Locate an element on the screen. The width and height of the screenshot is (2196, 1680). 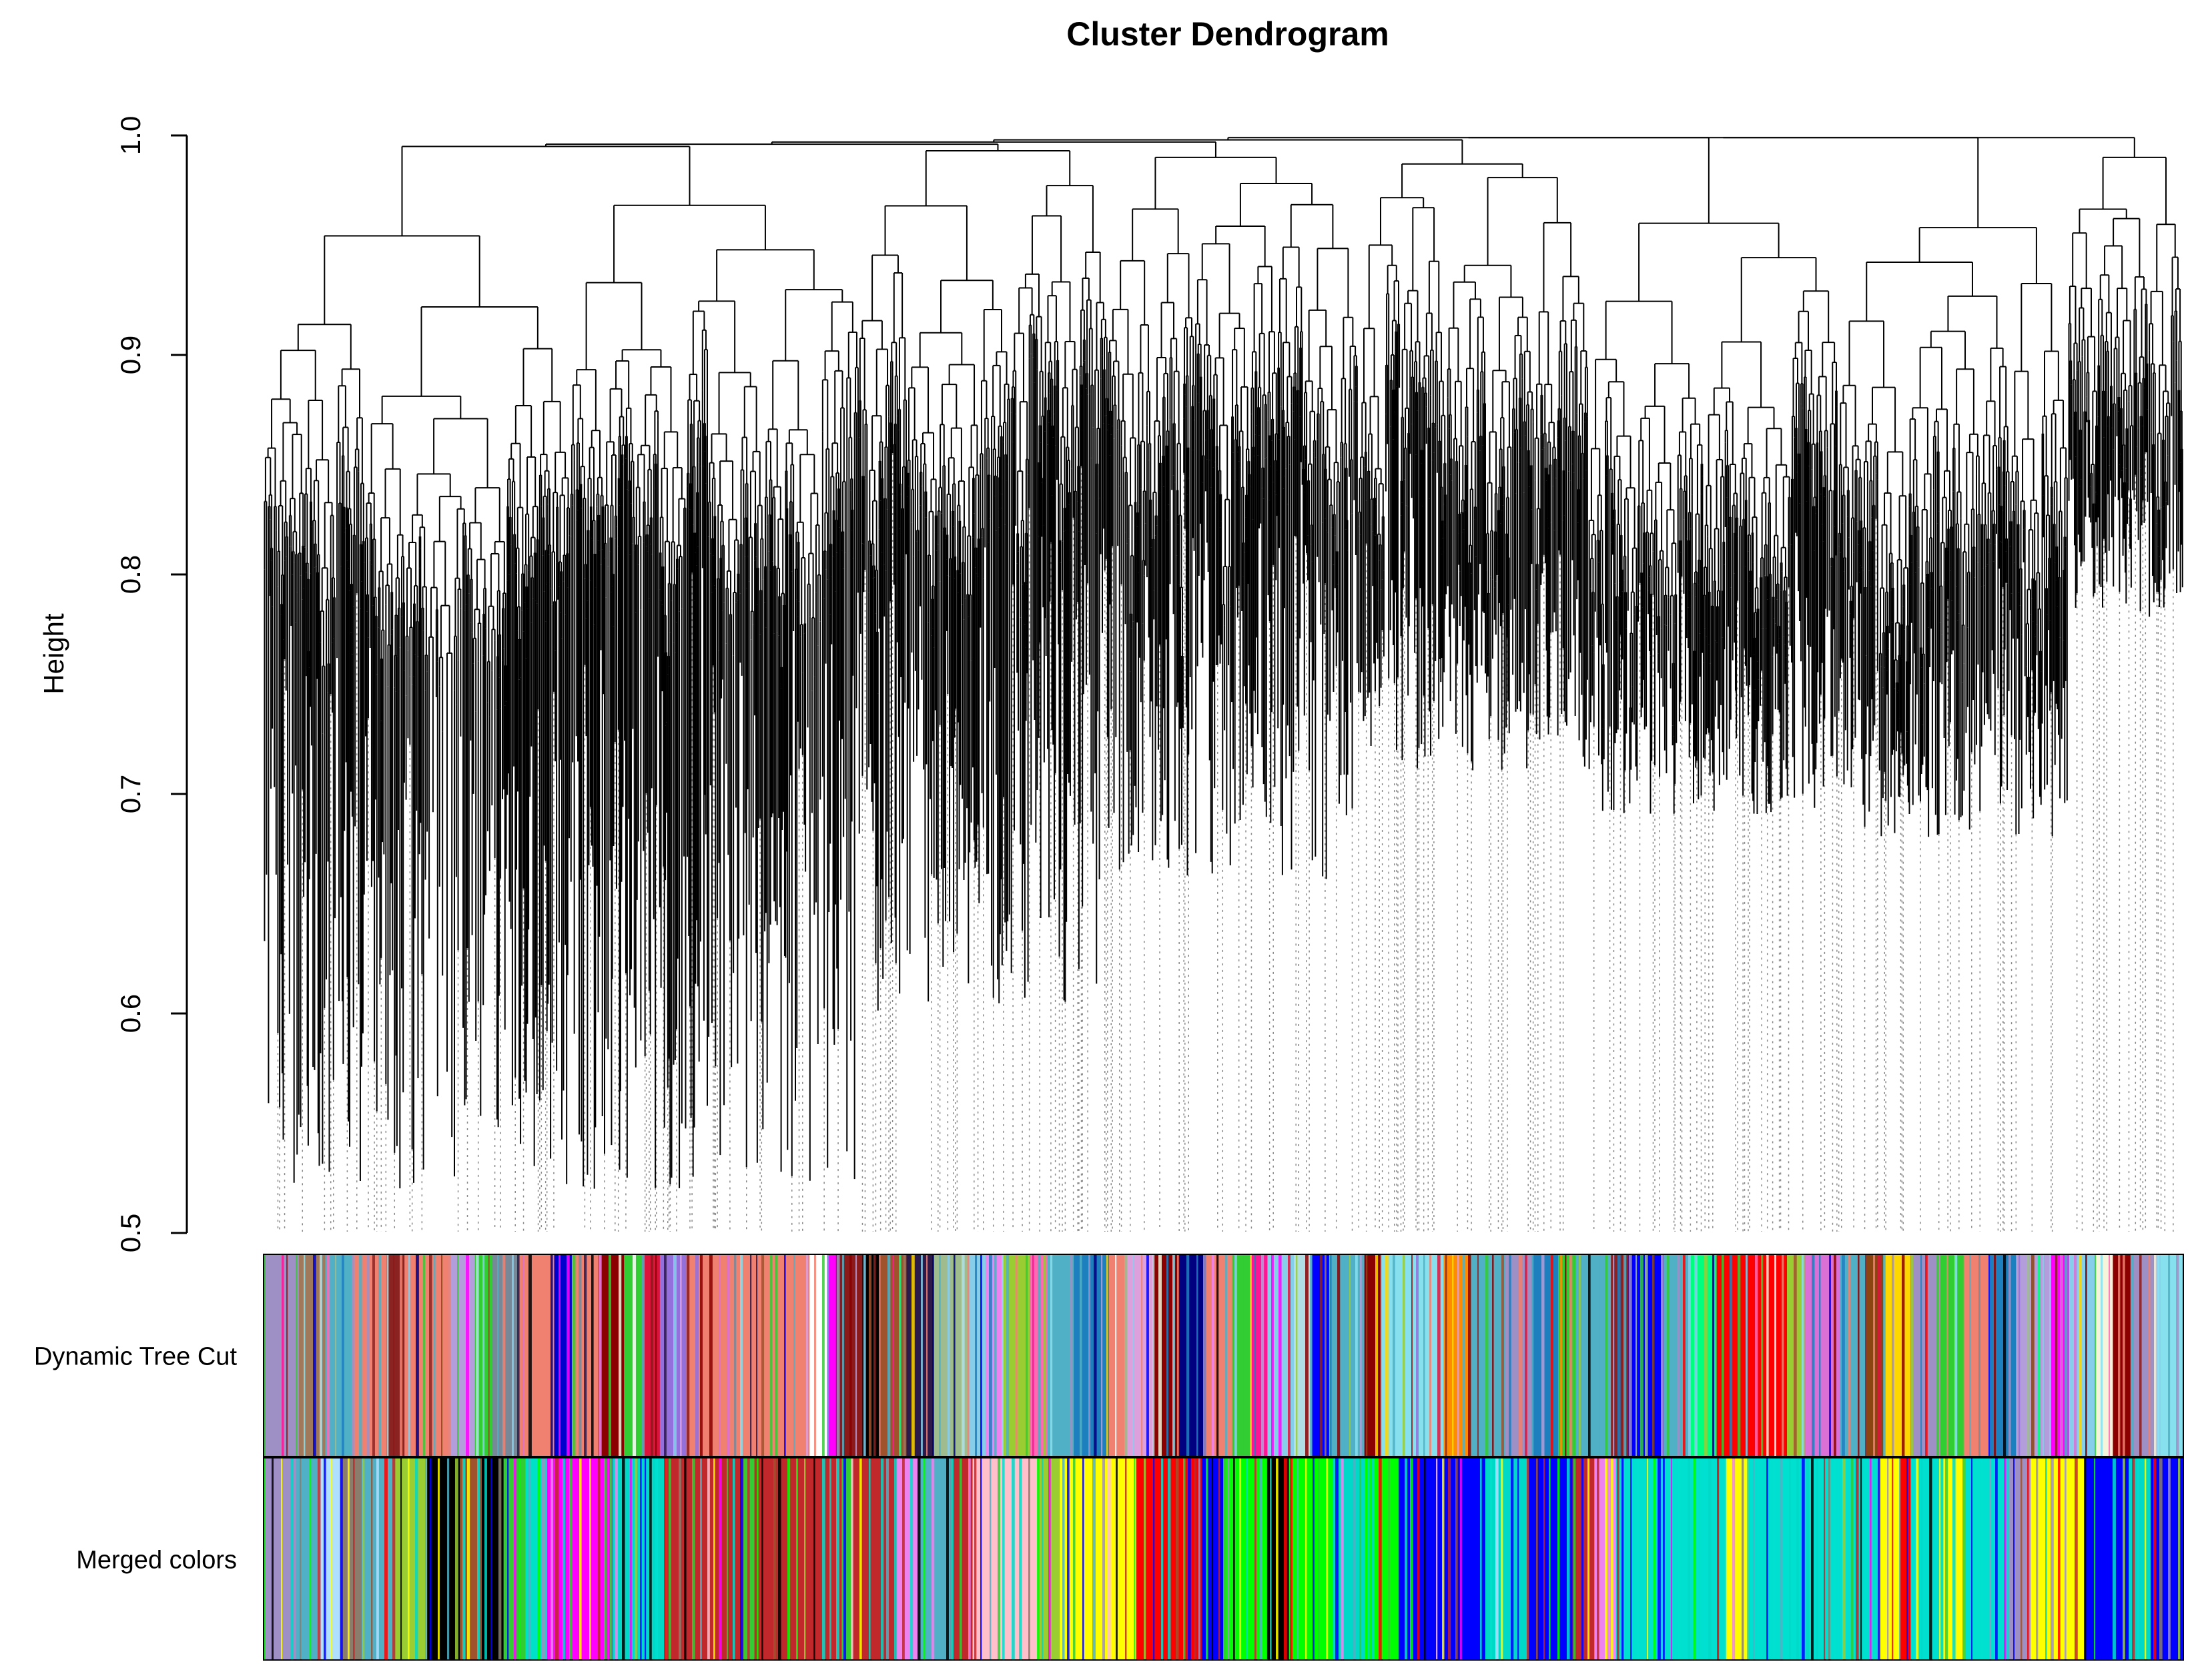
y-tick-label: 0.5 is located at coordinates (130, 1233).